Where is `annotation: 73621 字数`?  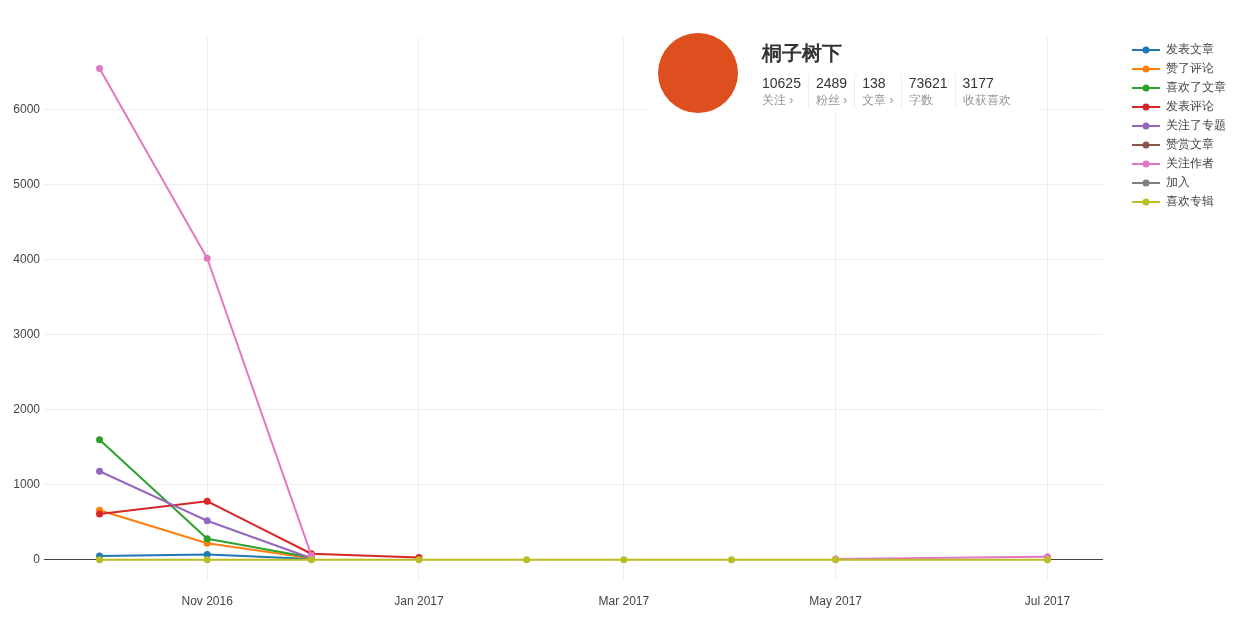
annotation: 73621 字数 is located at coordinates (928, 91).